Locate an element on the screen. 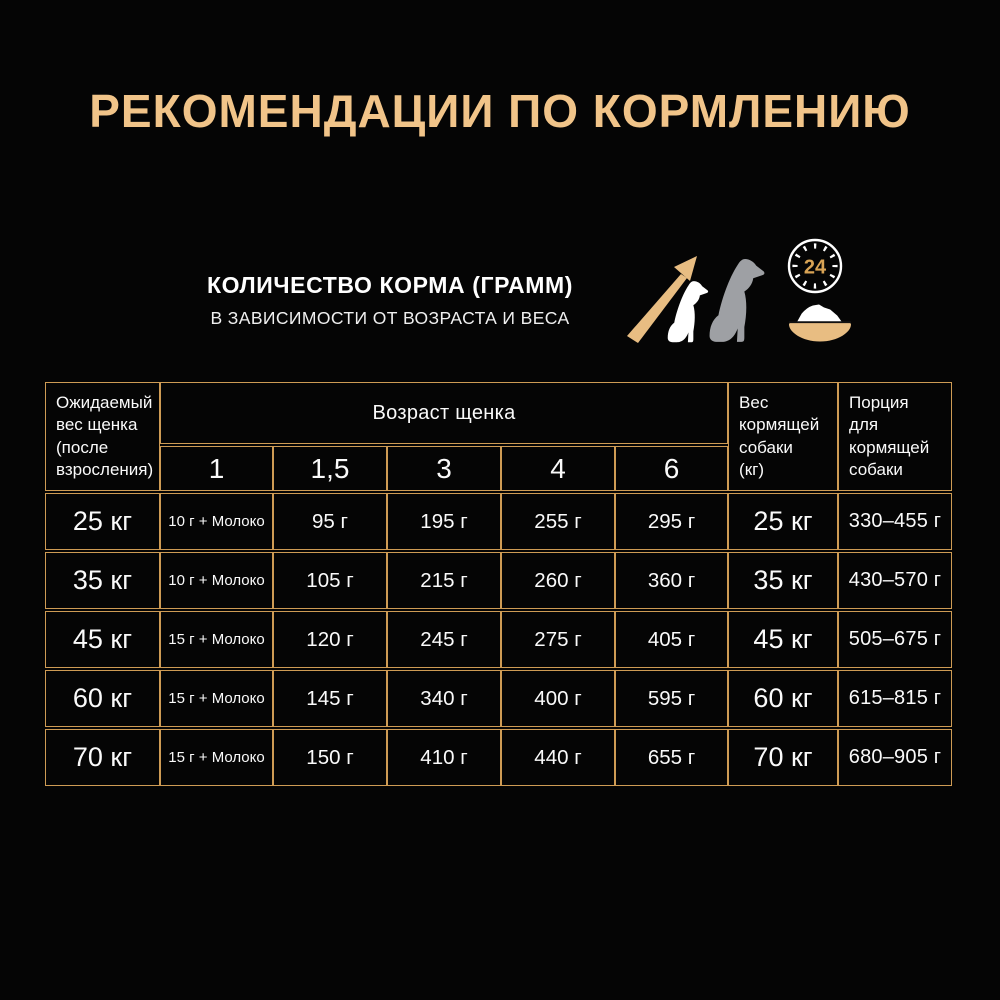 Image resolution: width=1000 pixels, height=1000 pixels. clock-24-label: 24 is located at coordinates (815, 268).